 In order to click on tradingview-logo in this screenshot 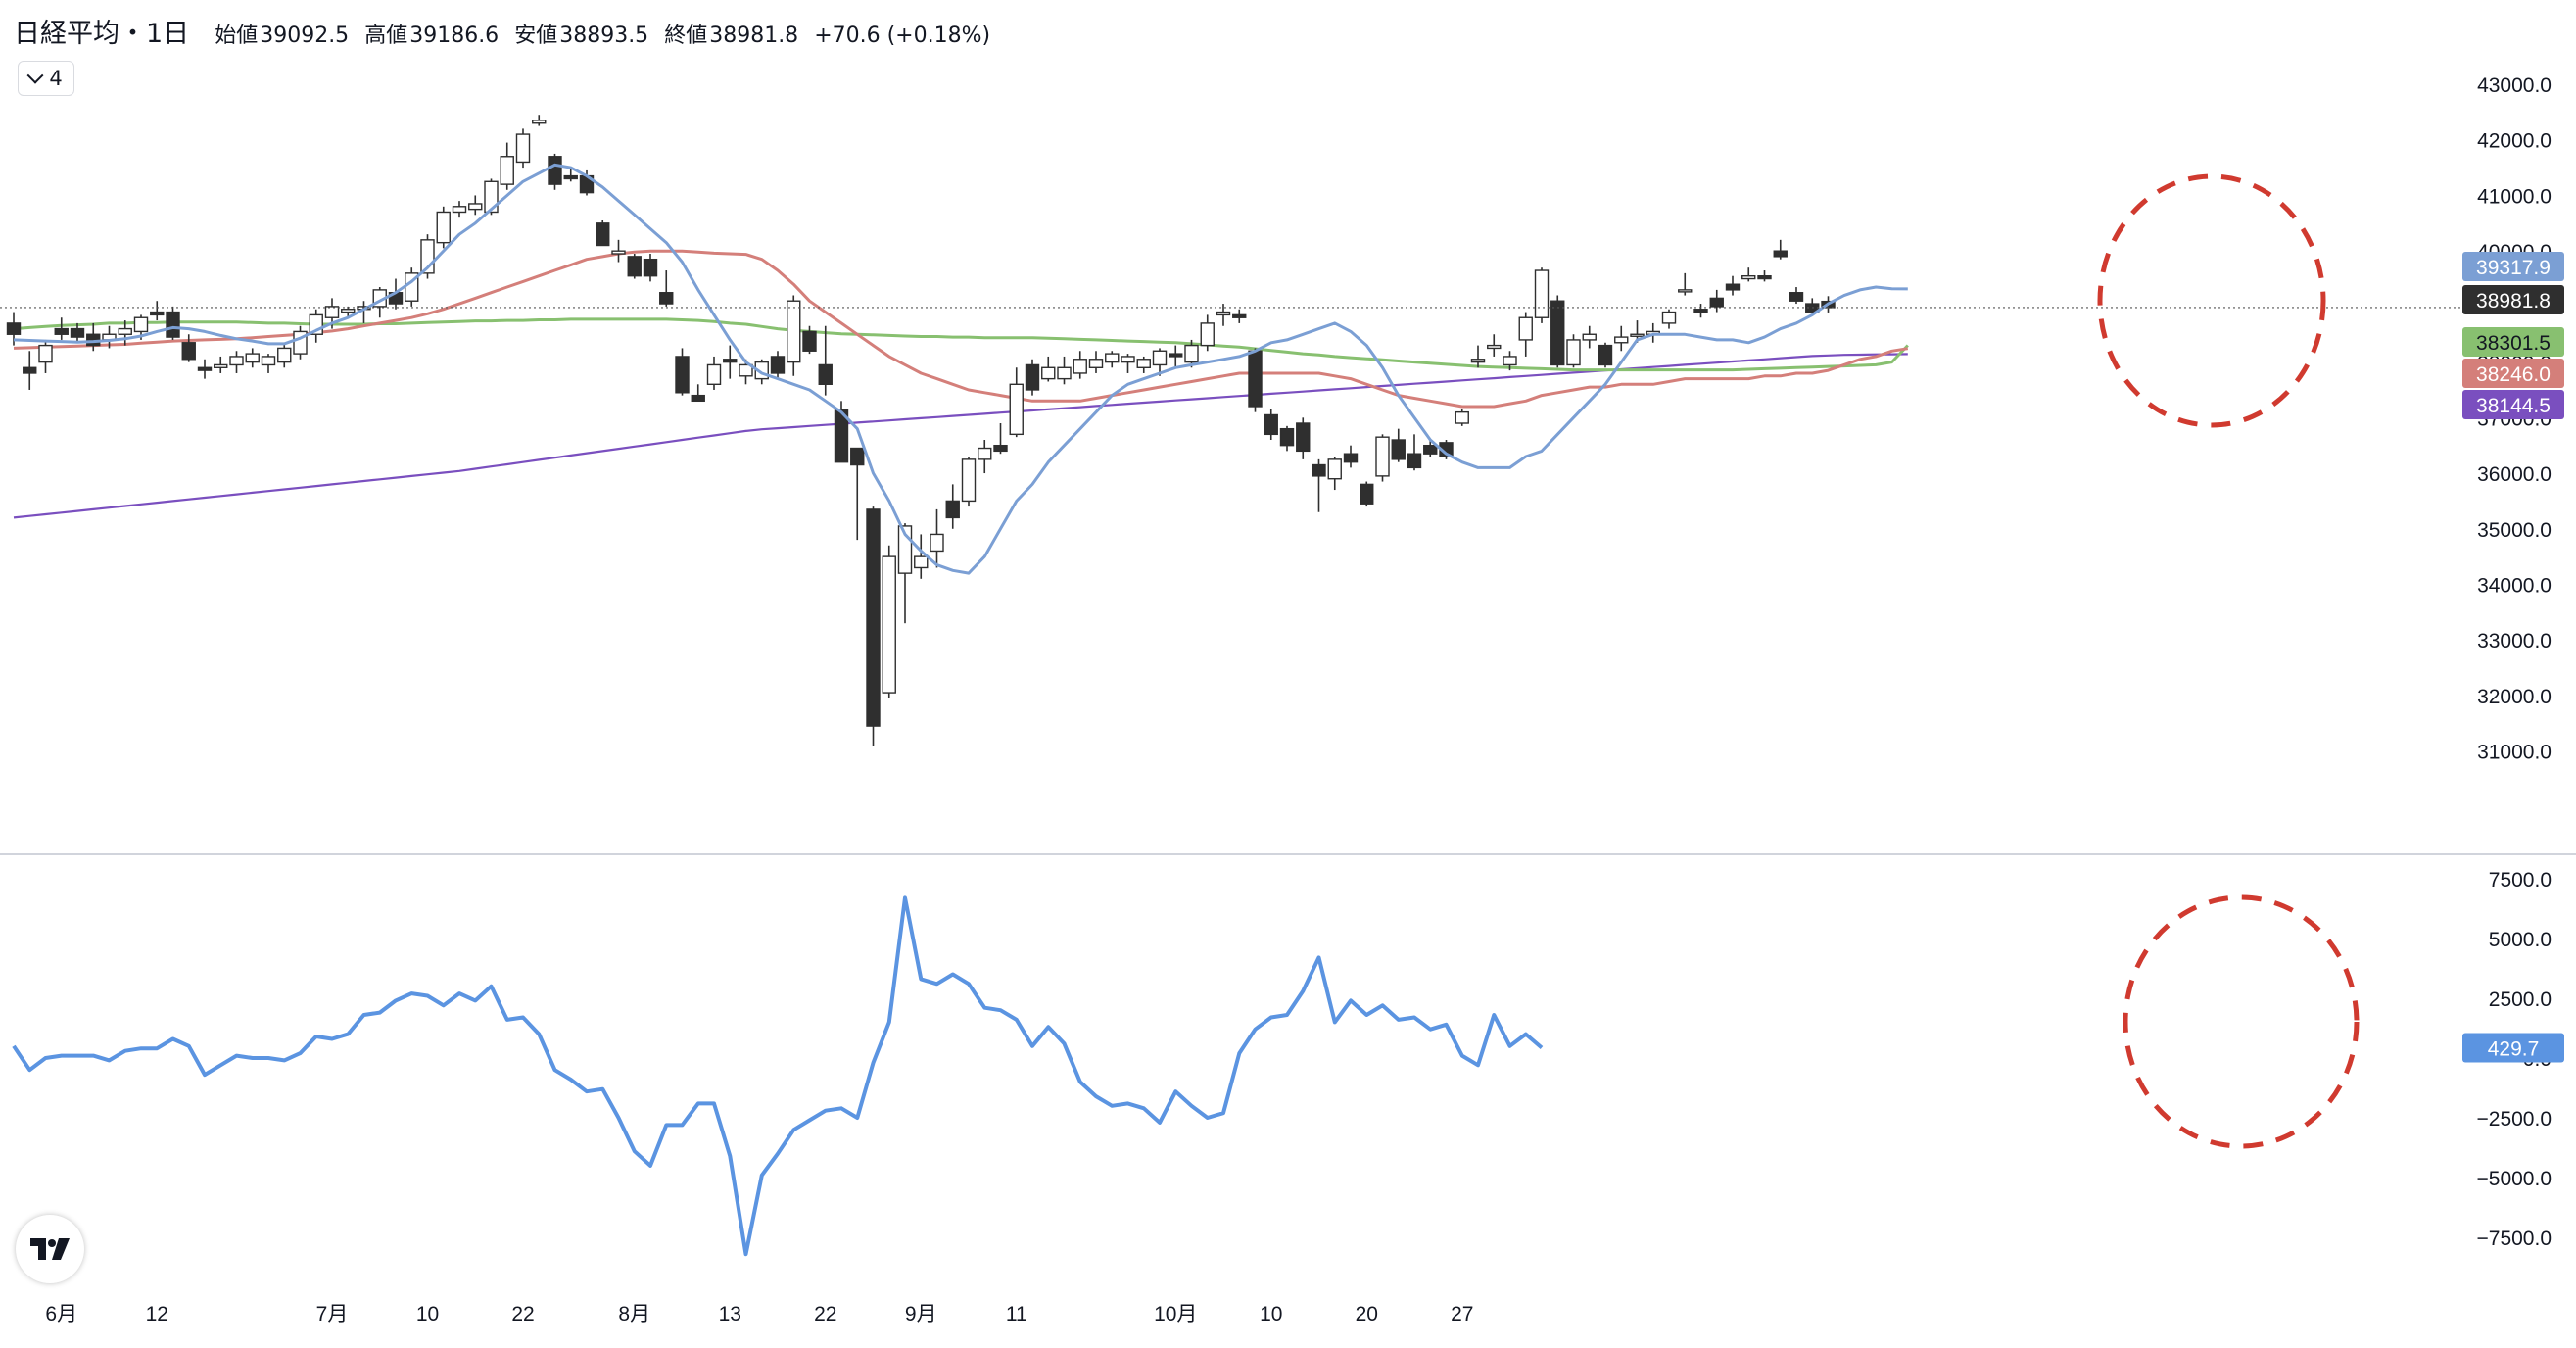, I will do `click(50, 1249)`.